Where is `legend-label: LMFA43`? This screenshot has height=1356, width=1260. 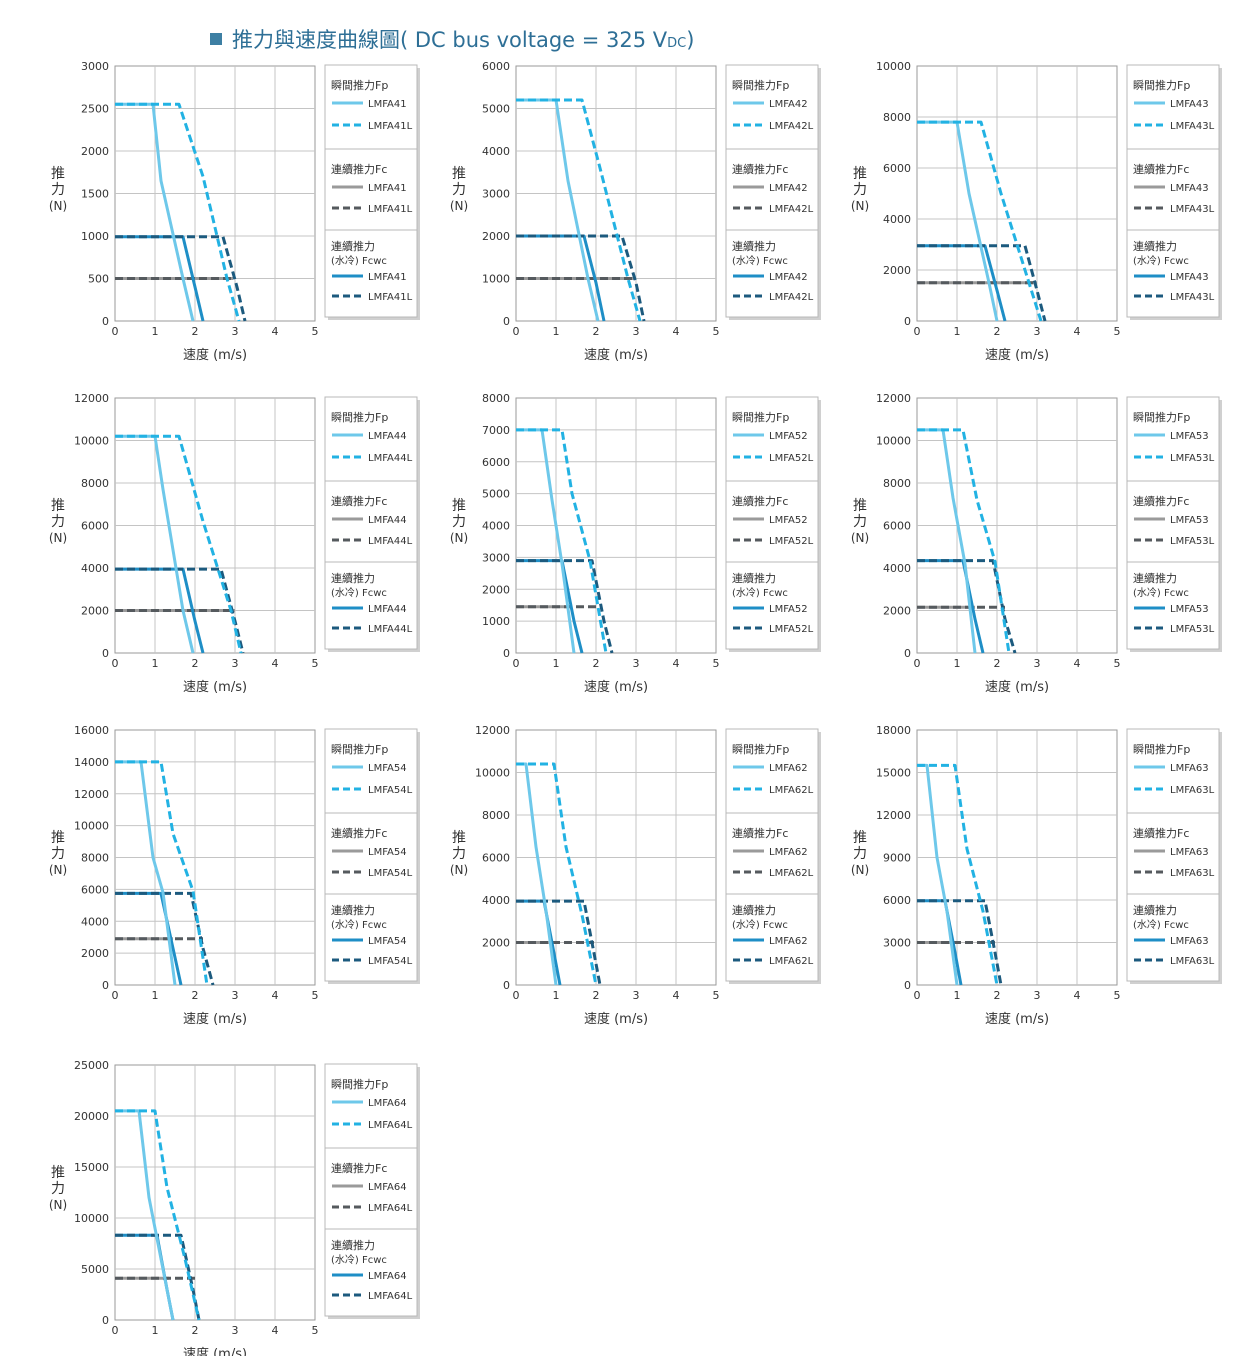
legend-label: LMFA43 is located at coordinates (1189, 277).